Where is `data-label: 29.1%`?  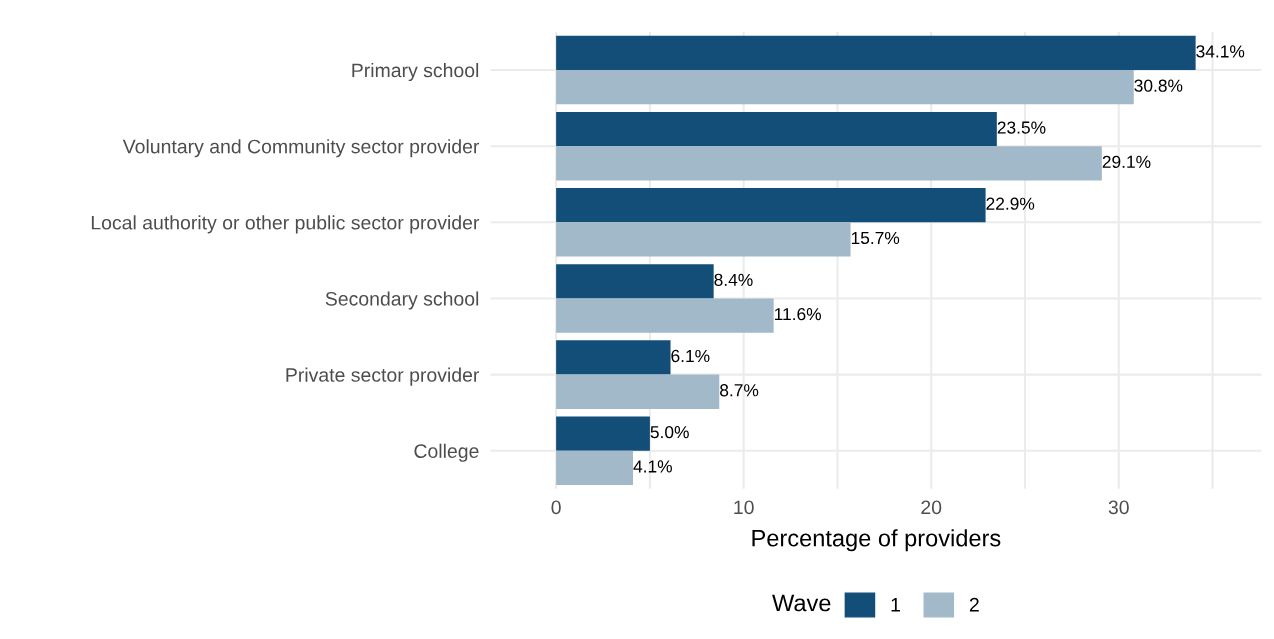
data-label: 29.1% is located at coordinates (1126, 161).